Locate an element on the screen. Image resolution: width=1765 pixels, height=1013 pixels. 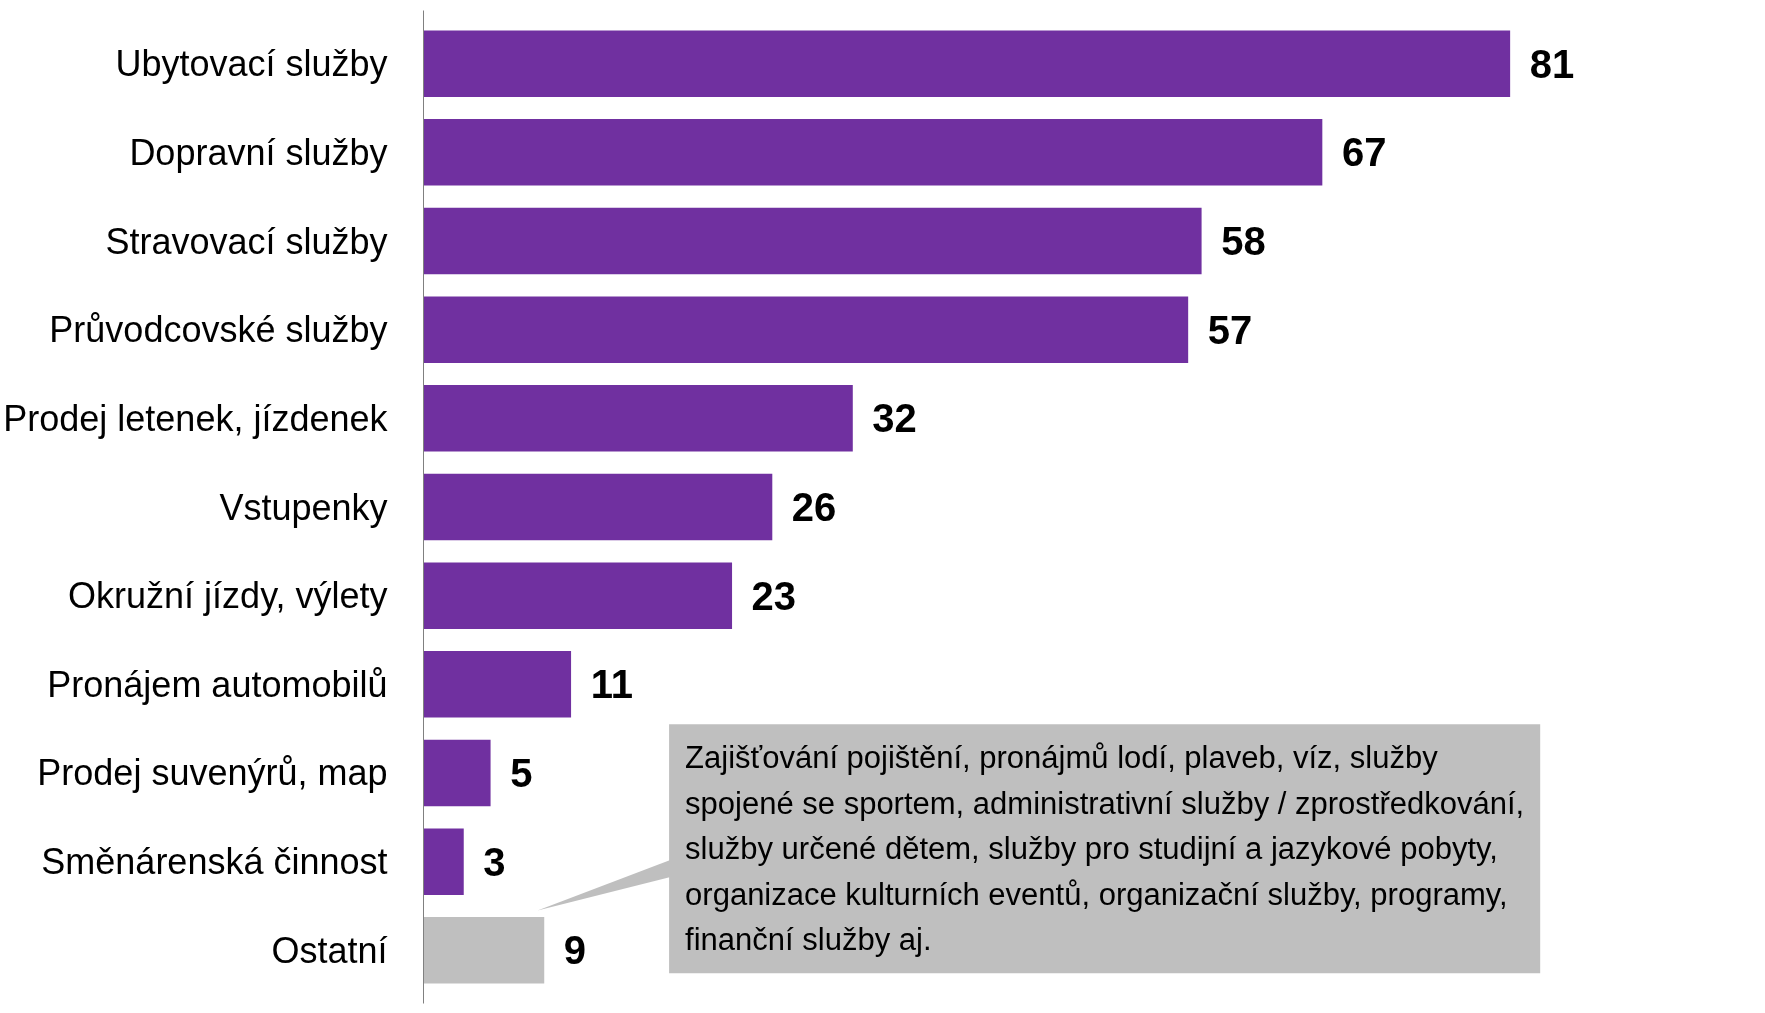
data-label: 57 is located at coordinates (1230, 329).